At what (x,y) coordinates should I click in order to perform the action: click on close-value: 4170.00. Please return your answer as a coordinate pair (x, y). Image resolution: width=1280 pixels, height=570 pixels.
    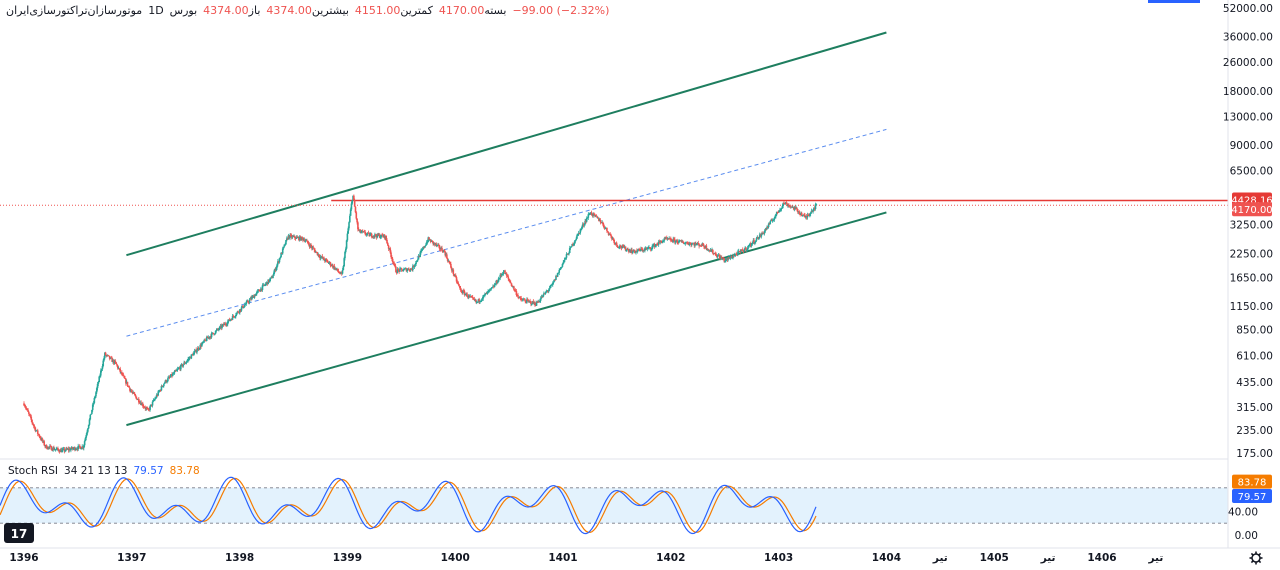
    Looking at the image, I should click on (461, 10).